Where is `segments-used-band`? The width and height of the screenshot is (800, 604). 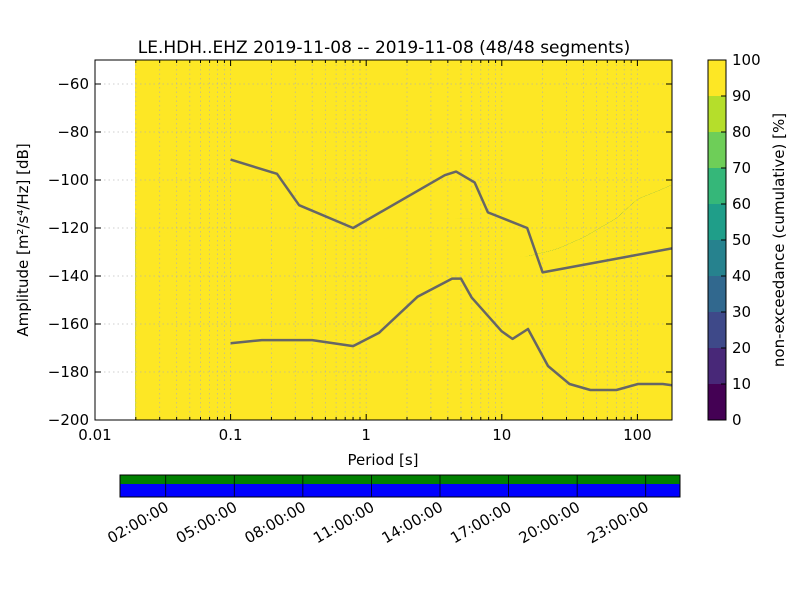
segments-used-band is located at coordinates (400, 490).